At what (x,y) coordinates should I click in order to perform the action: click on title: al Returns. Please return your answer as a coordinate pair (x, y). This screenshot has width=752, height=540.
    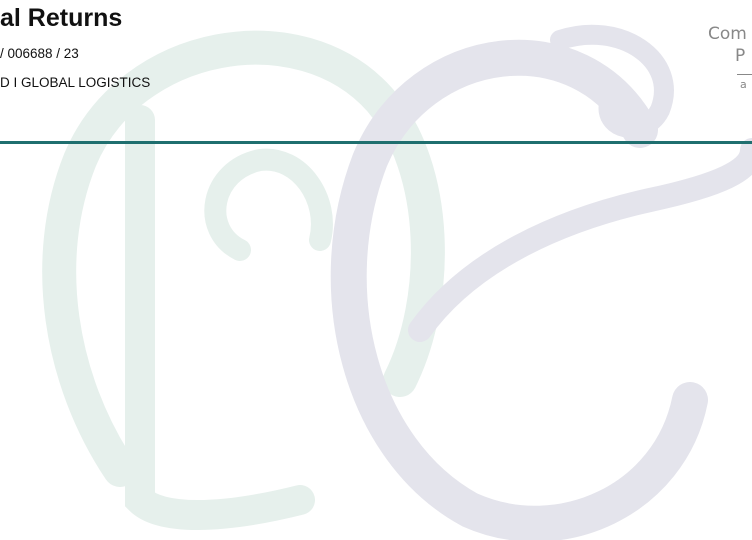
    Looking at the image, I should click on (61, 18).